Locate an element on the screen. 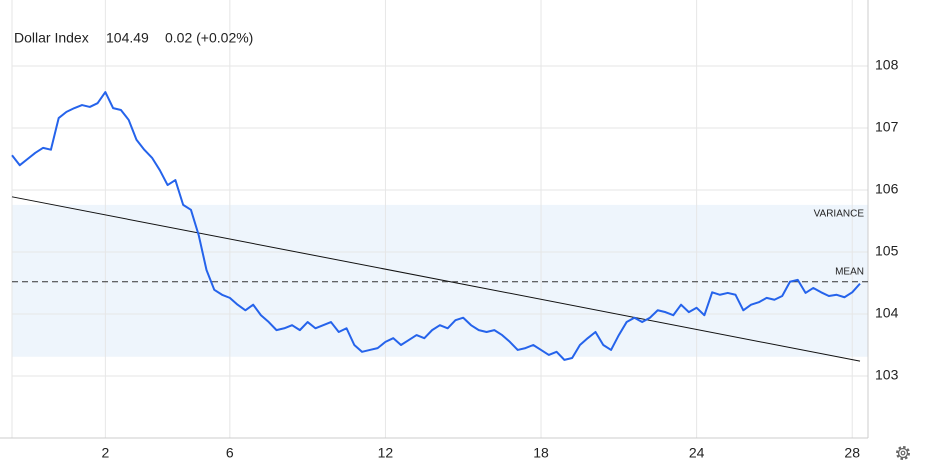 The height and width of the screenshot is (468, 936). y-tick-label: 104 is located at coordinates (887, 313).